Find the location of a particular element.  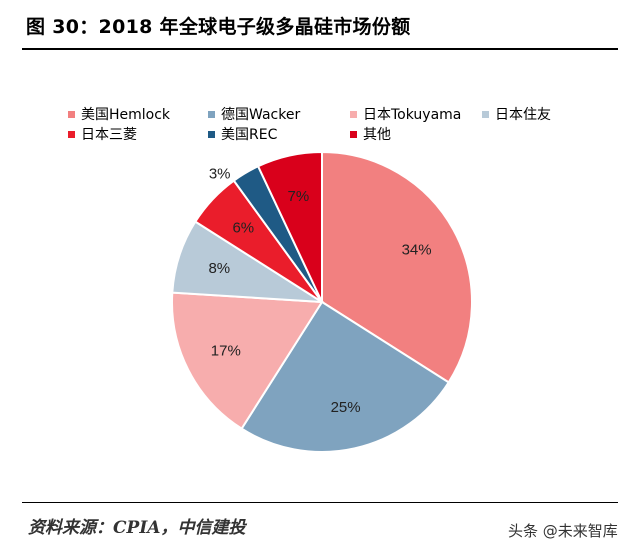

slice-label-tokuyama: 17% is located at coordinates (226, 351).